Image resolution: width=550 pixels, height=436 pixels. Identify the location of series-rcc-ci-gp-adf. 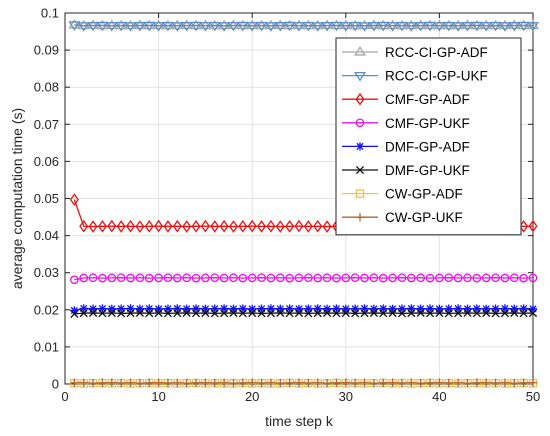
(303, 24).